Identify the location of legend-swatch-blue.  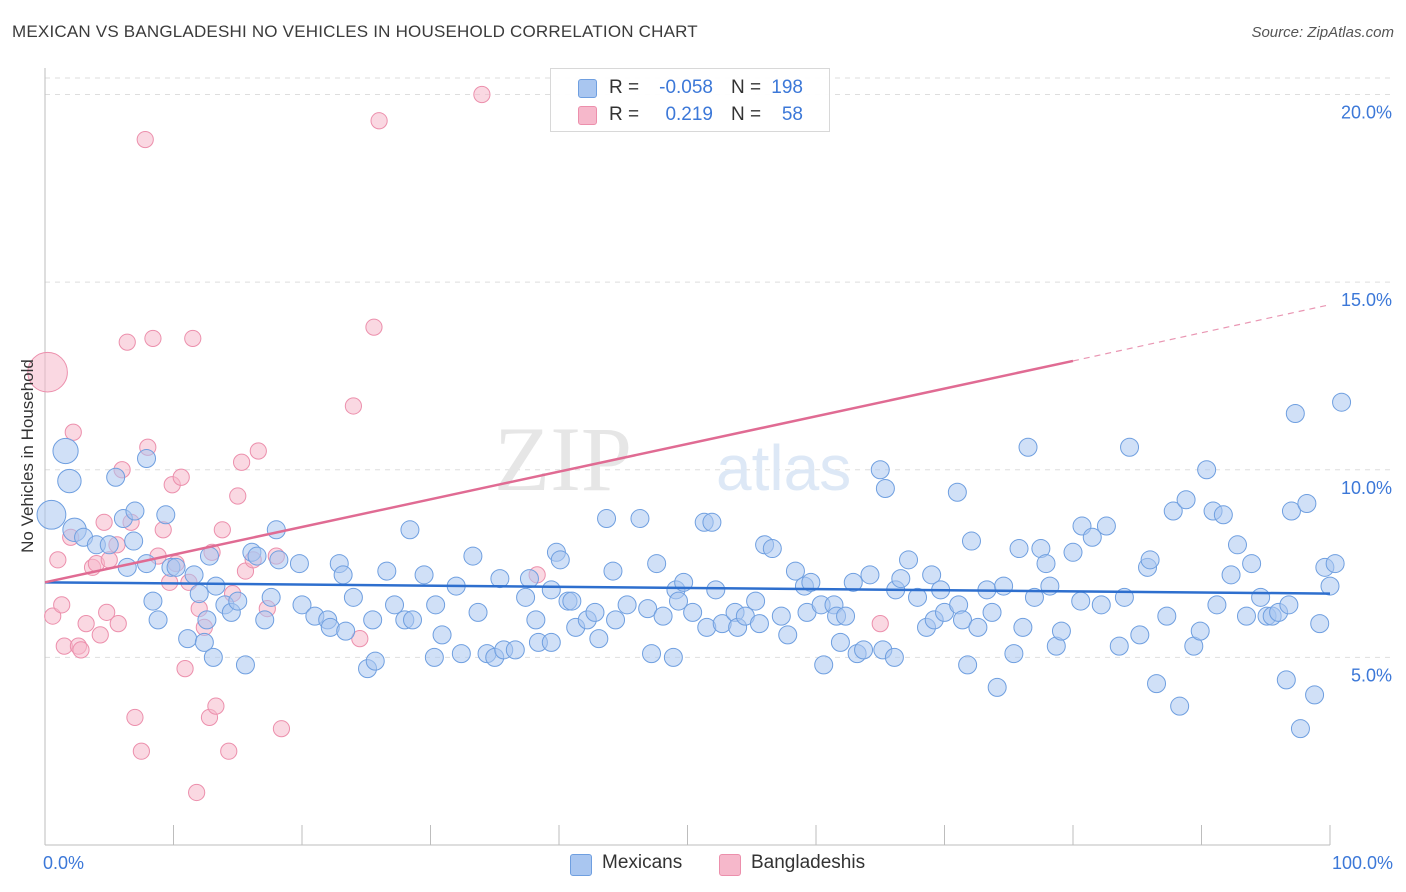
(587, 88).